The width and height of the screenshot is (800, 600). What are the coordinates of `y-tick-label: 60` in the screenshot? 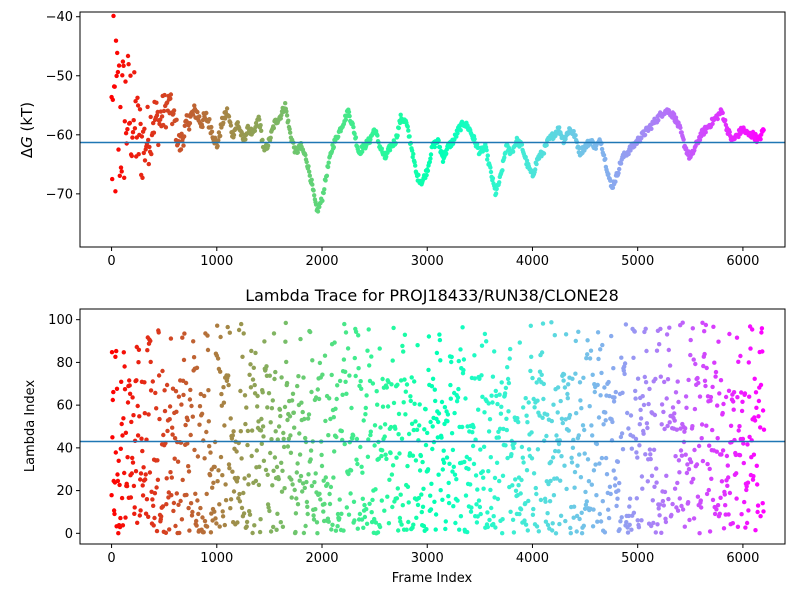 It's located at (64, 406).